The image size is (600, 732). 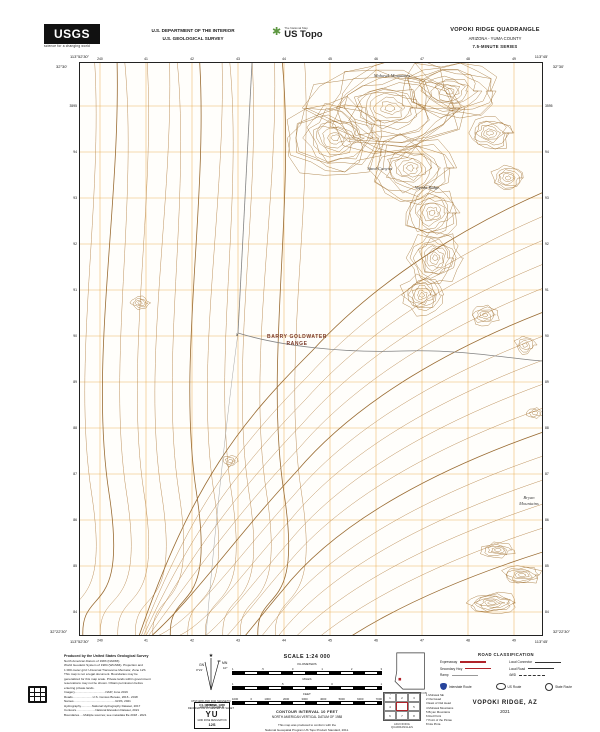 I want to click on corner-coord-sw-lon: 113°52'30", so click(x=80, y=641).